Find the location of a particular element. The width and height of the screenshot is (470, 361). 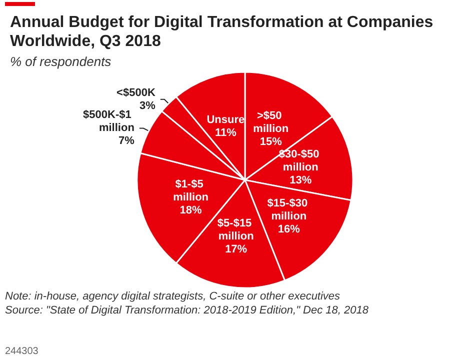

data-label: 3% is located at coordinates (147, 106).